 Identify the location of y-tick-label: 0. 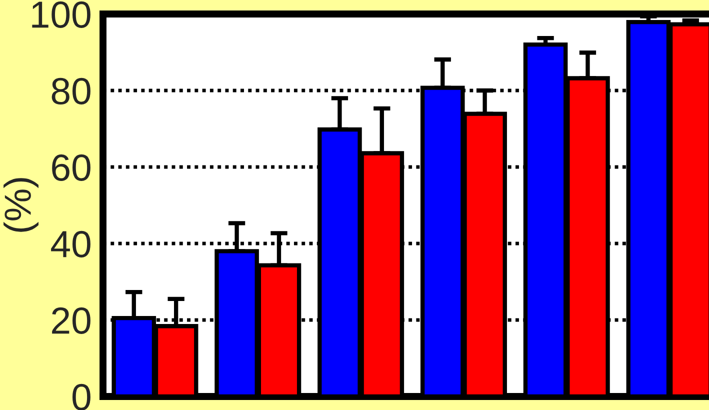
(81, 397).